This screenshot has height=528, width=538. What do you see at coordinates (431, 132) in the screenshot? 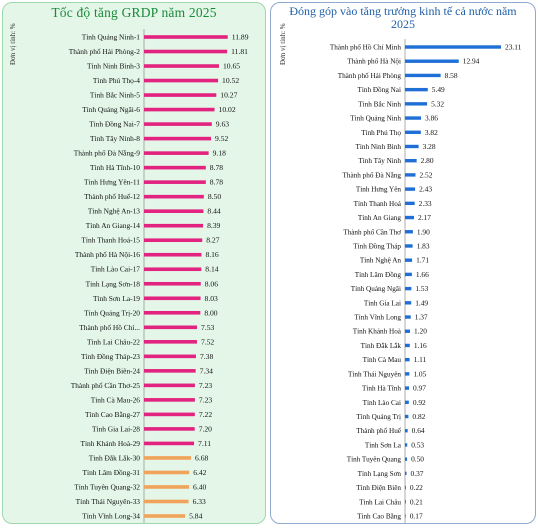
I see `value-label: 3.82` at bounding box center [431, 132].